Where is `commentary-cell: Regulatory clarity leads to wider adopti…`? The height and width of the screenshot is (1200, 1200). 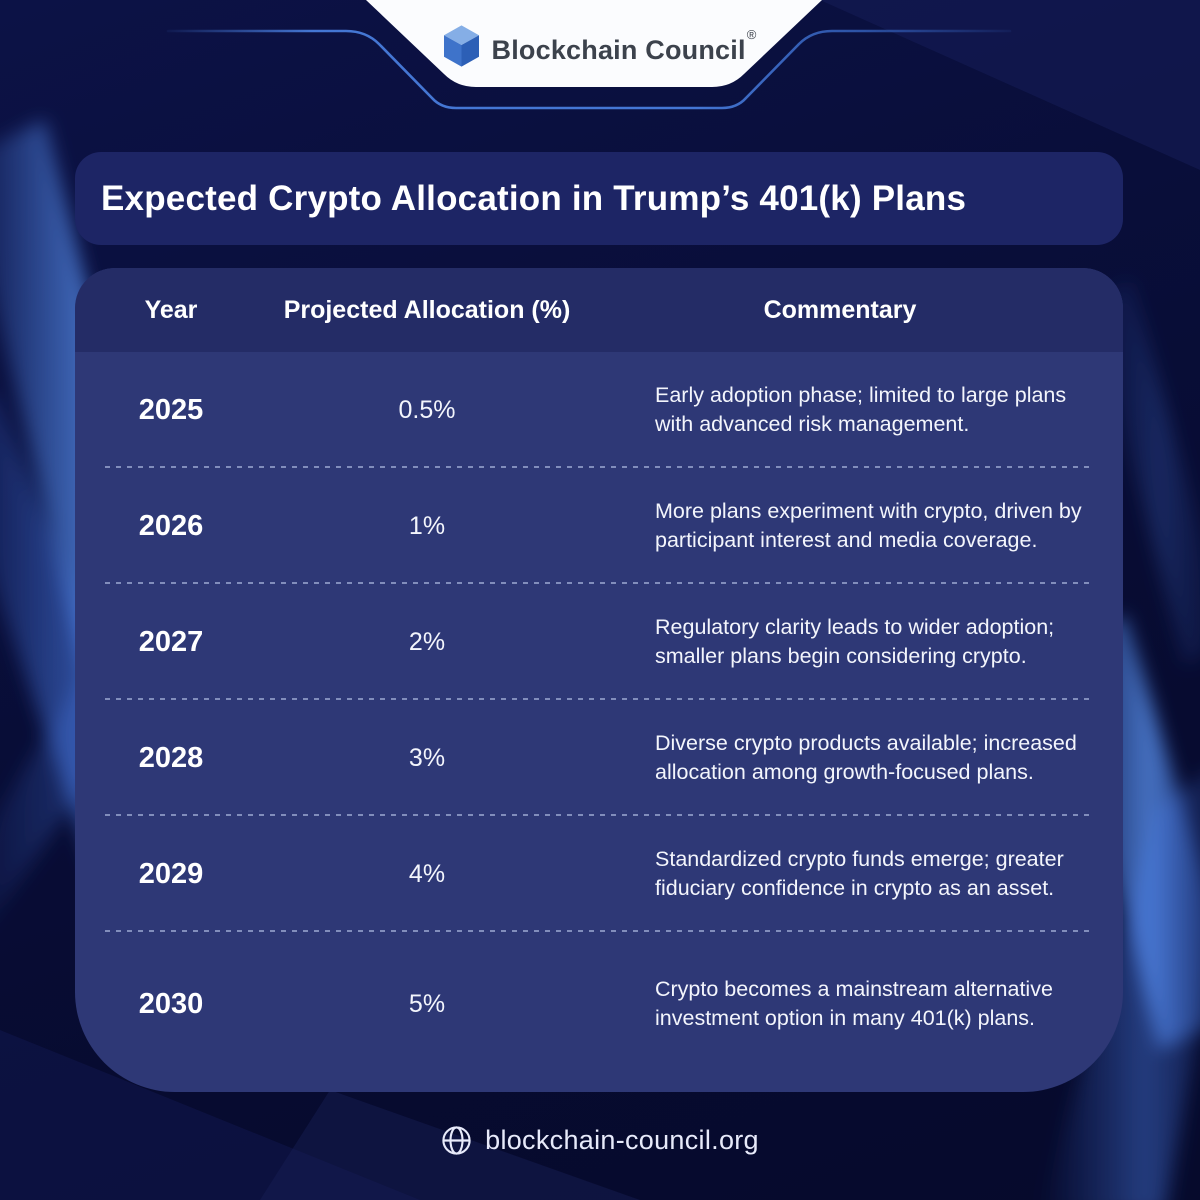
commentary-cell: Regulatory clarity leads to wider adopti… is located at coordinates (855, 641).